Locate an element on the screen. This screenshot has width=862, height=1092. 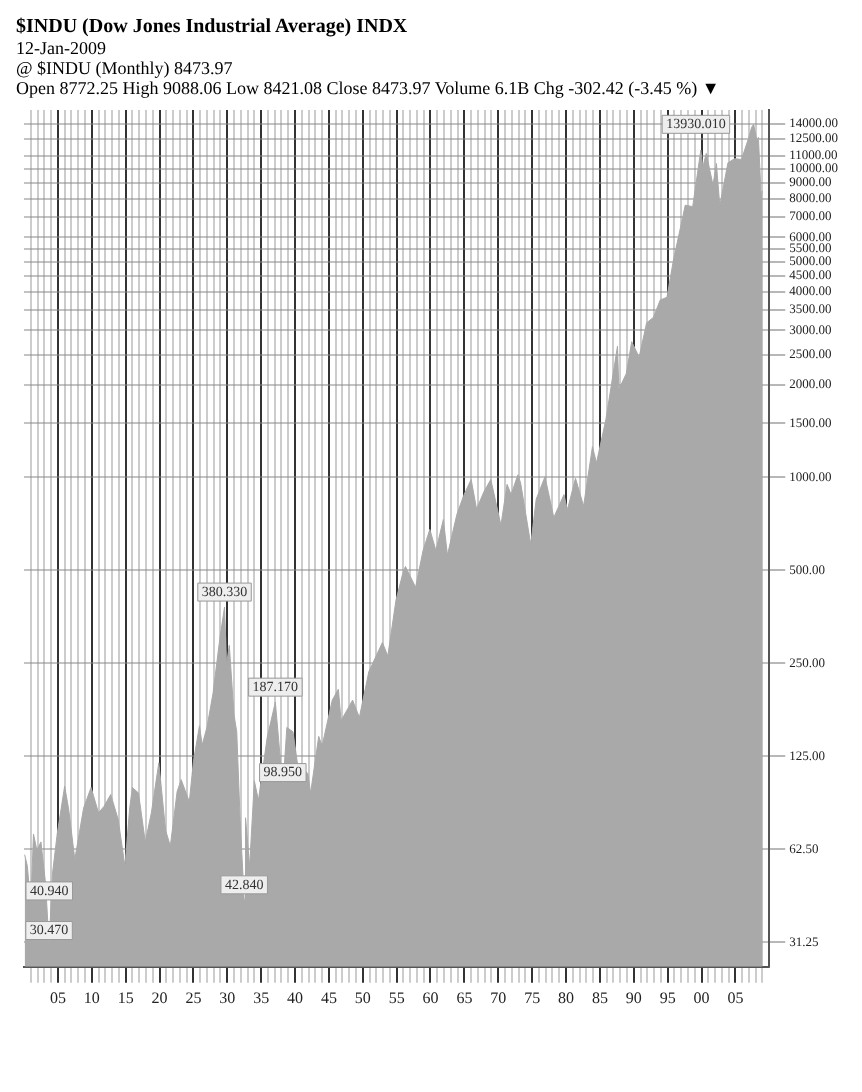
x-tick-label: 75 is located at coordinates (532, 997).